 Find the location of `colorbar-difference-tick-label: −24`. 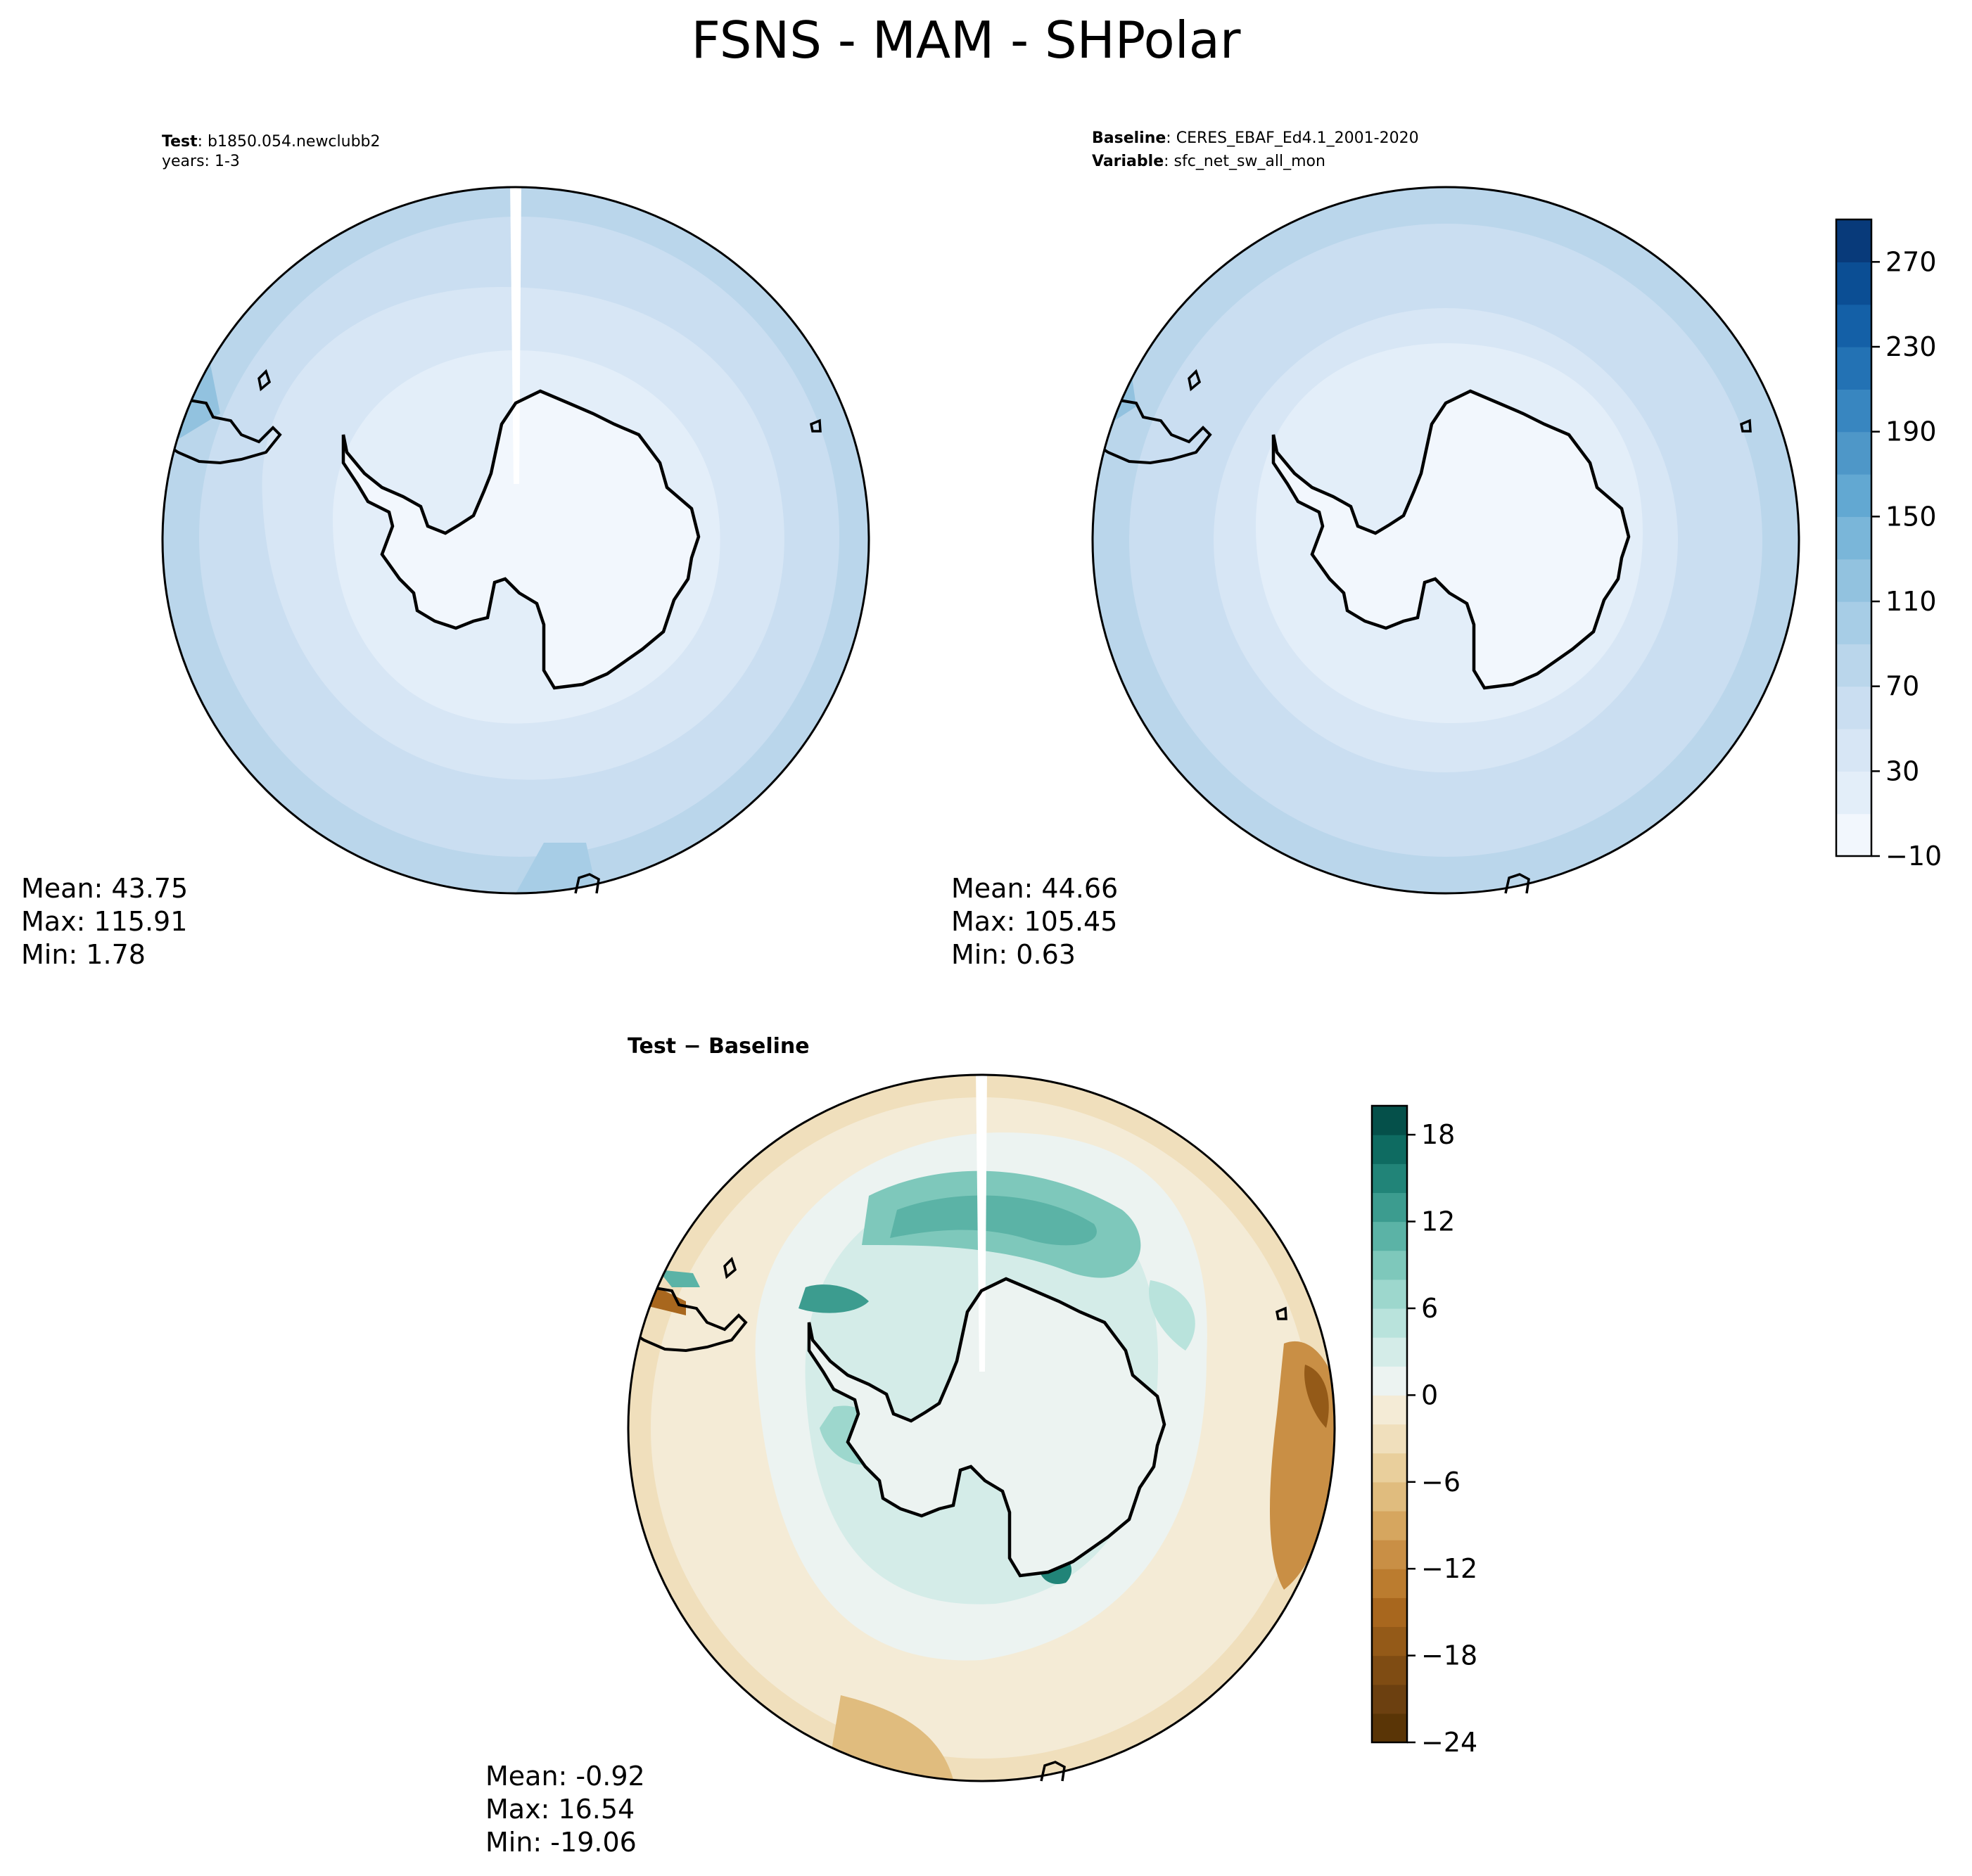

colorbar-difference-tick-label: −24 is located at coordinates (1449, 1742).